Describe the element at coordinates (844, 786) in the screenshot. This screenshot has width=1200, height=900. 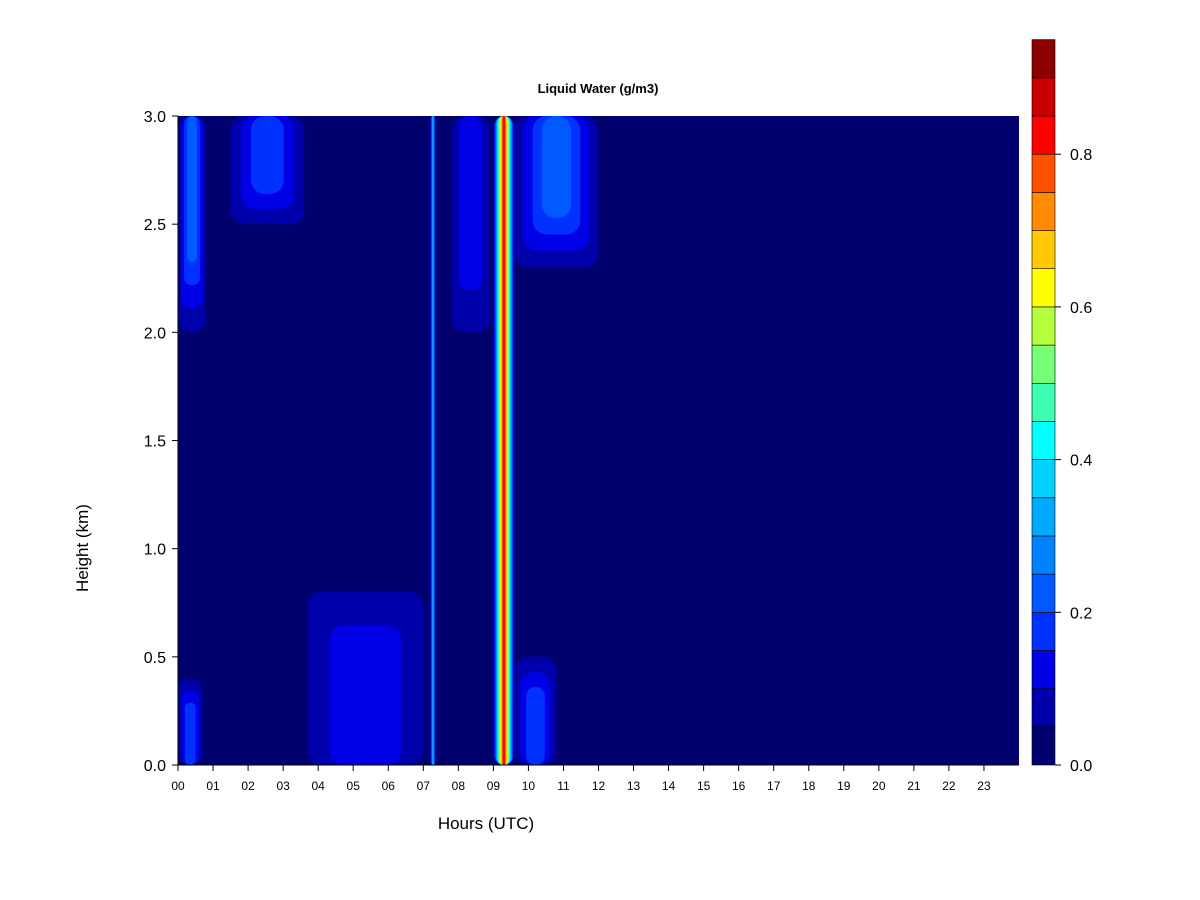
I see `x-tick-label: 19` at that location.